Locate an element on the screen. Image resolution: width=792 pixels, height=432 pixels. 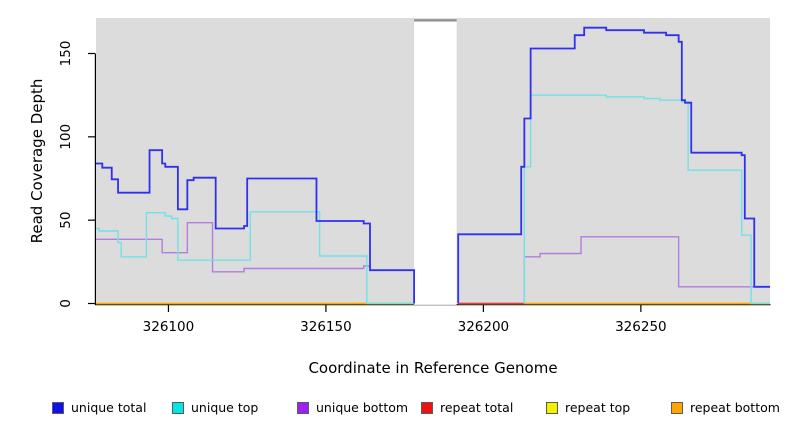
legend-swatch-unique-bottom is located at coordinates (303, 408).